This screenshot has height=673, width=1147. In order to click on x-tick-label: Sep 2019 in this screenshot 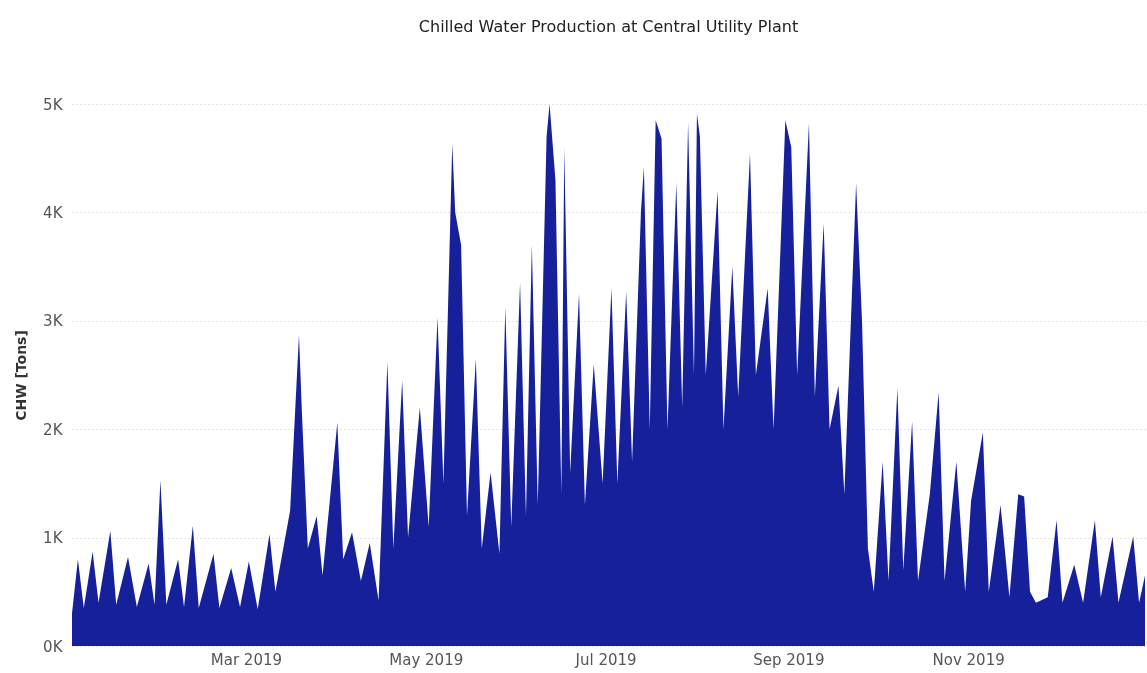, I will do `click(789, 659)`.